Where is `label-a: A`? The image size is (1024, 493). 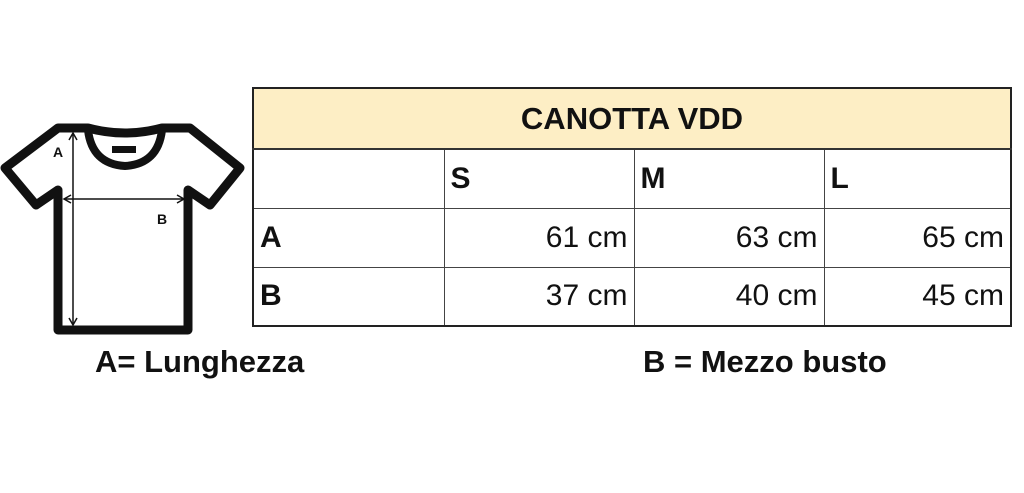
label-a: A is located at coordinates (58, 152).